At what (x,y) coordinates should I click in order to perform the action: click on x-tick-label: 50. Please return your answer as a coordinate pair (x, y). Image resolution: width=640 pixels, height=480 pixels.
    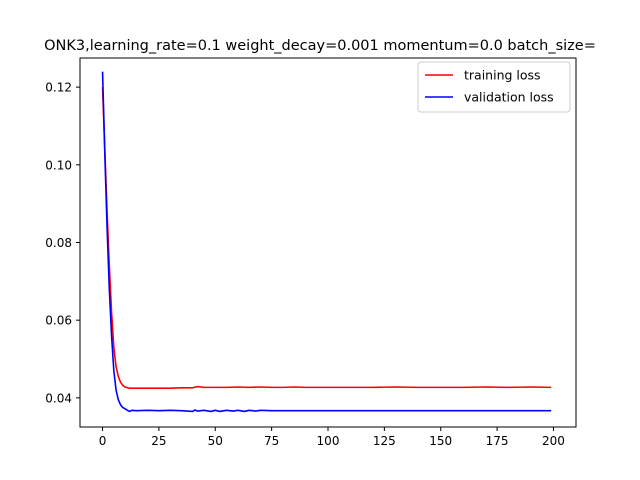
    Looking at the image, I should click on (215, 441).